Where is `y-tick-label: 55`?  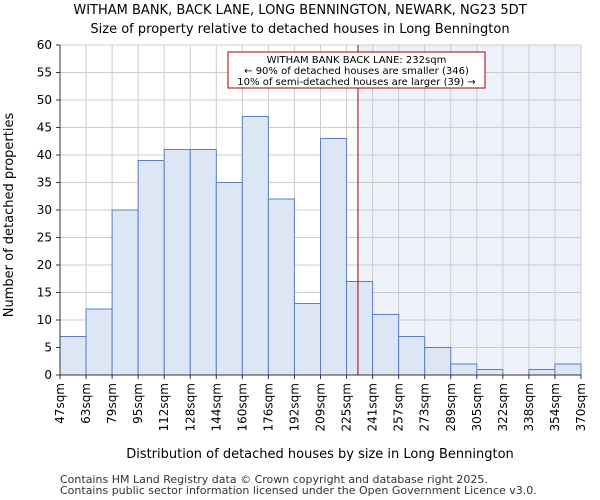 y-tick-label: 55 is located at coordinates (44, 73).